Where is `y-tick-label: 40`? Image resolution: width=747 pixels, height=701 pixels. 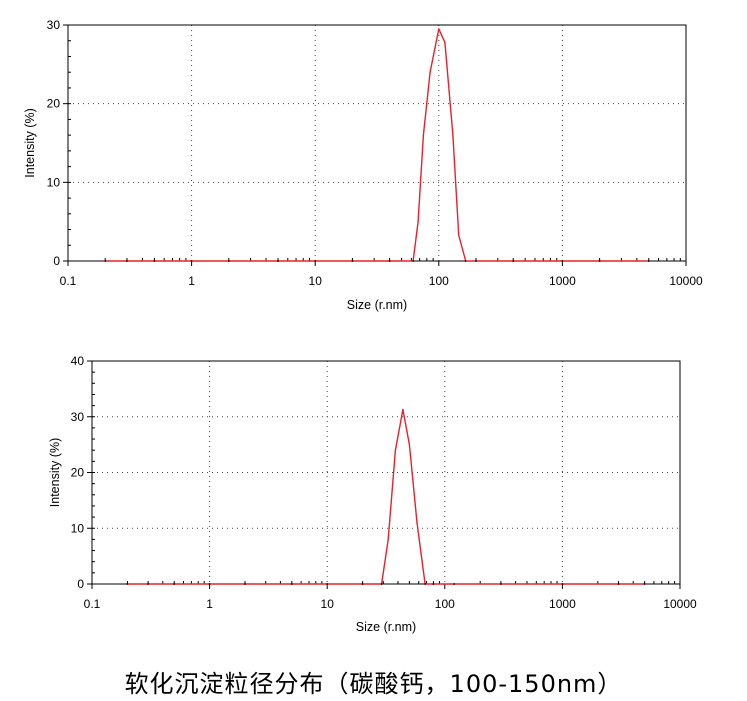
y-tick-label: 40 is located at coordinates (78, 361).